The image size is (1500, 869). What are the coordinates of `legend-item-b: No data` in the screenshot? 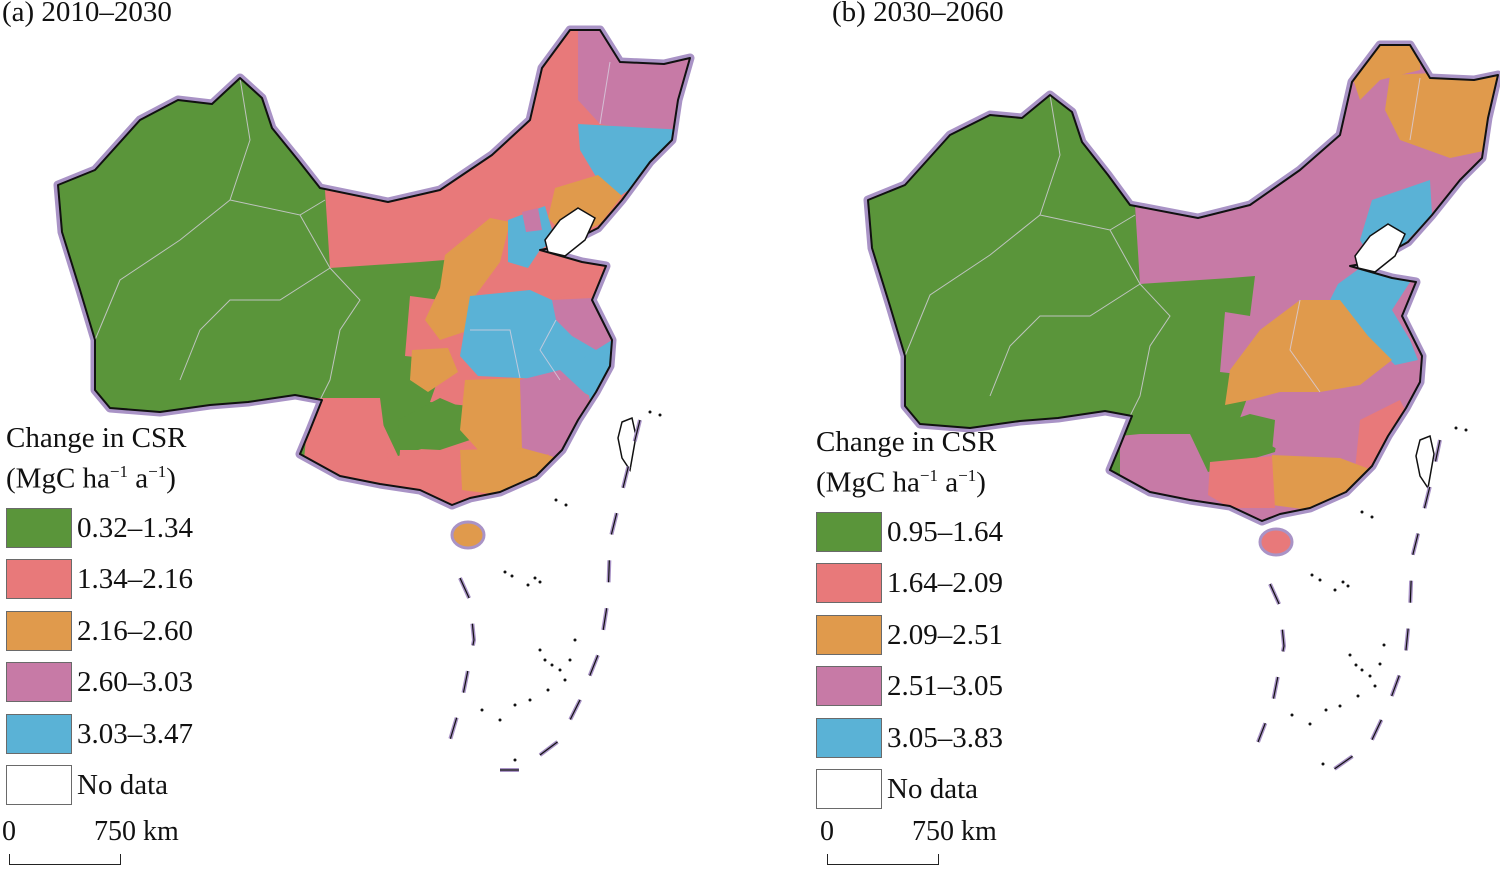 It's located at (906, 787).